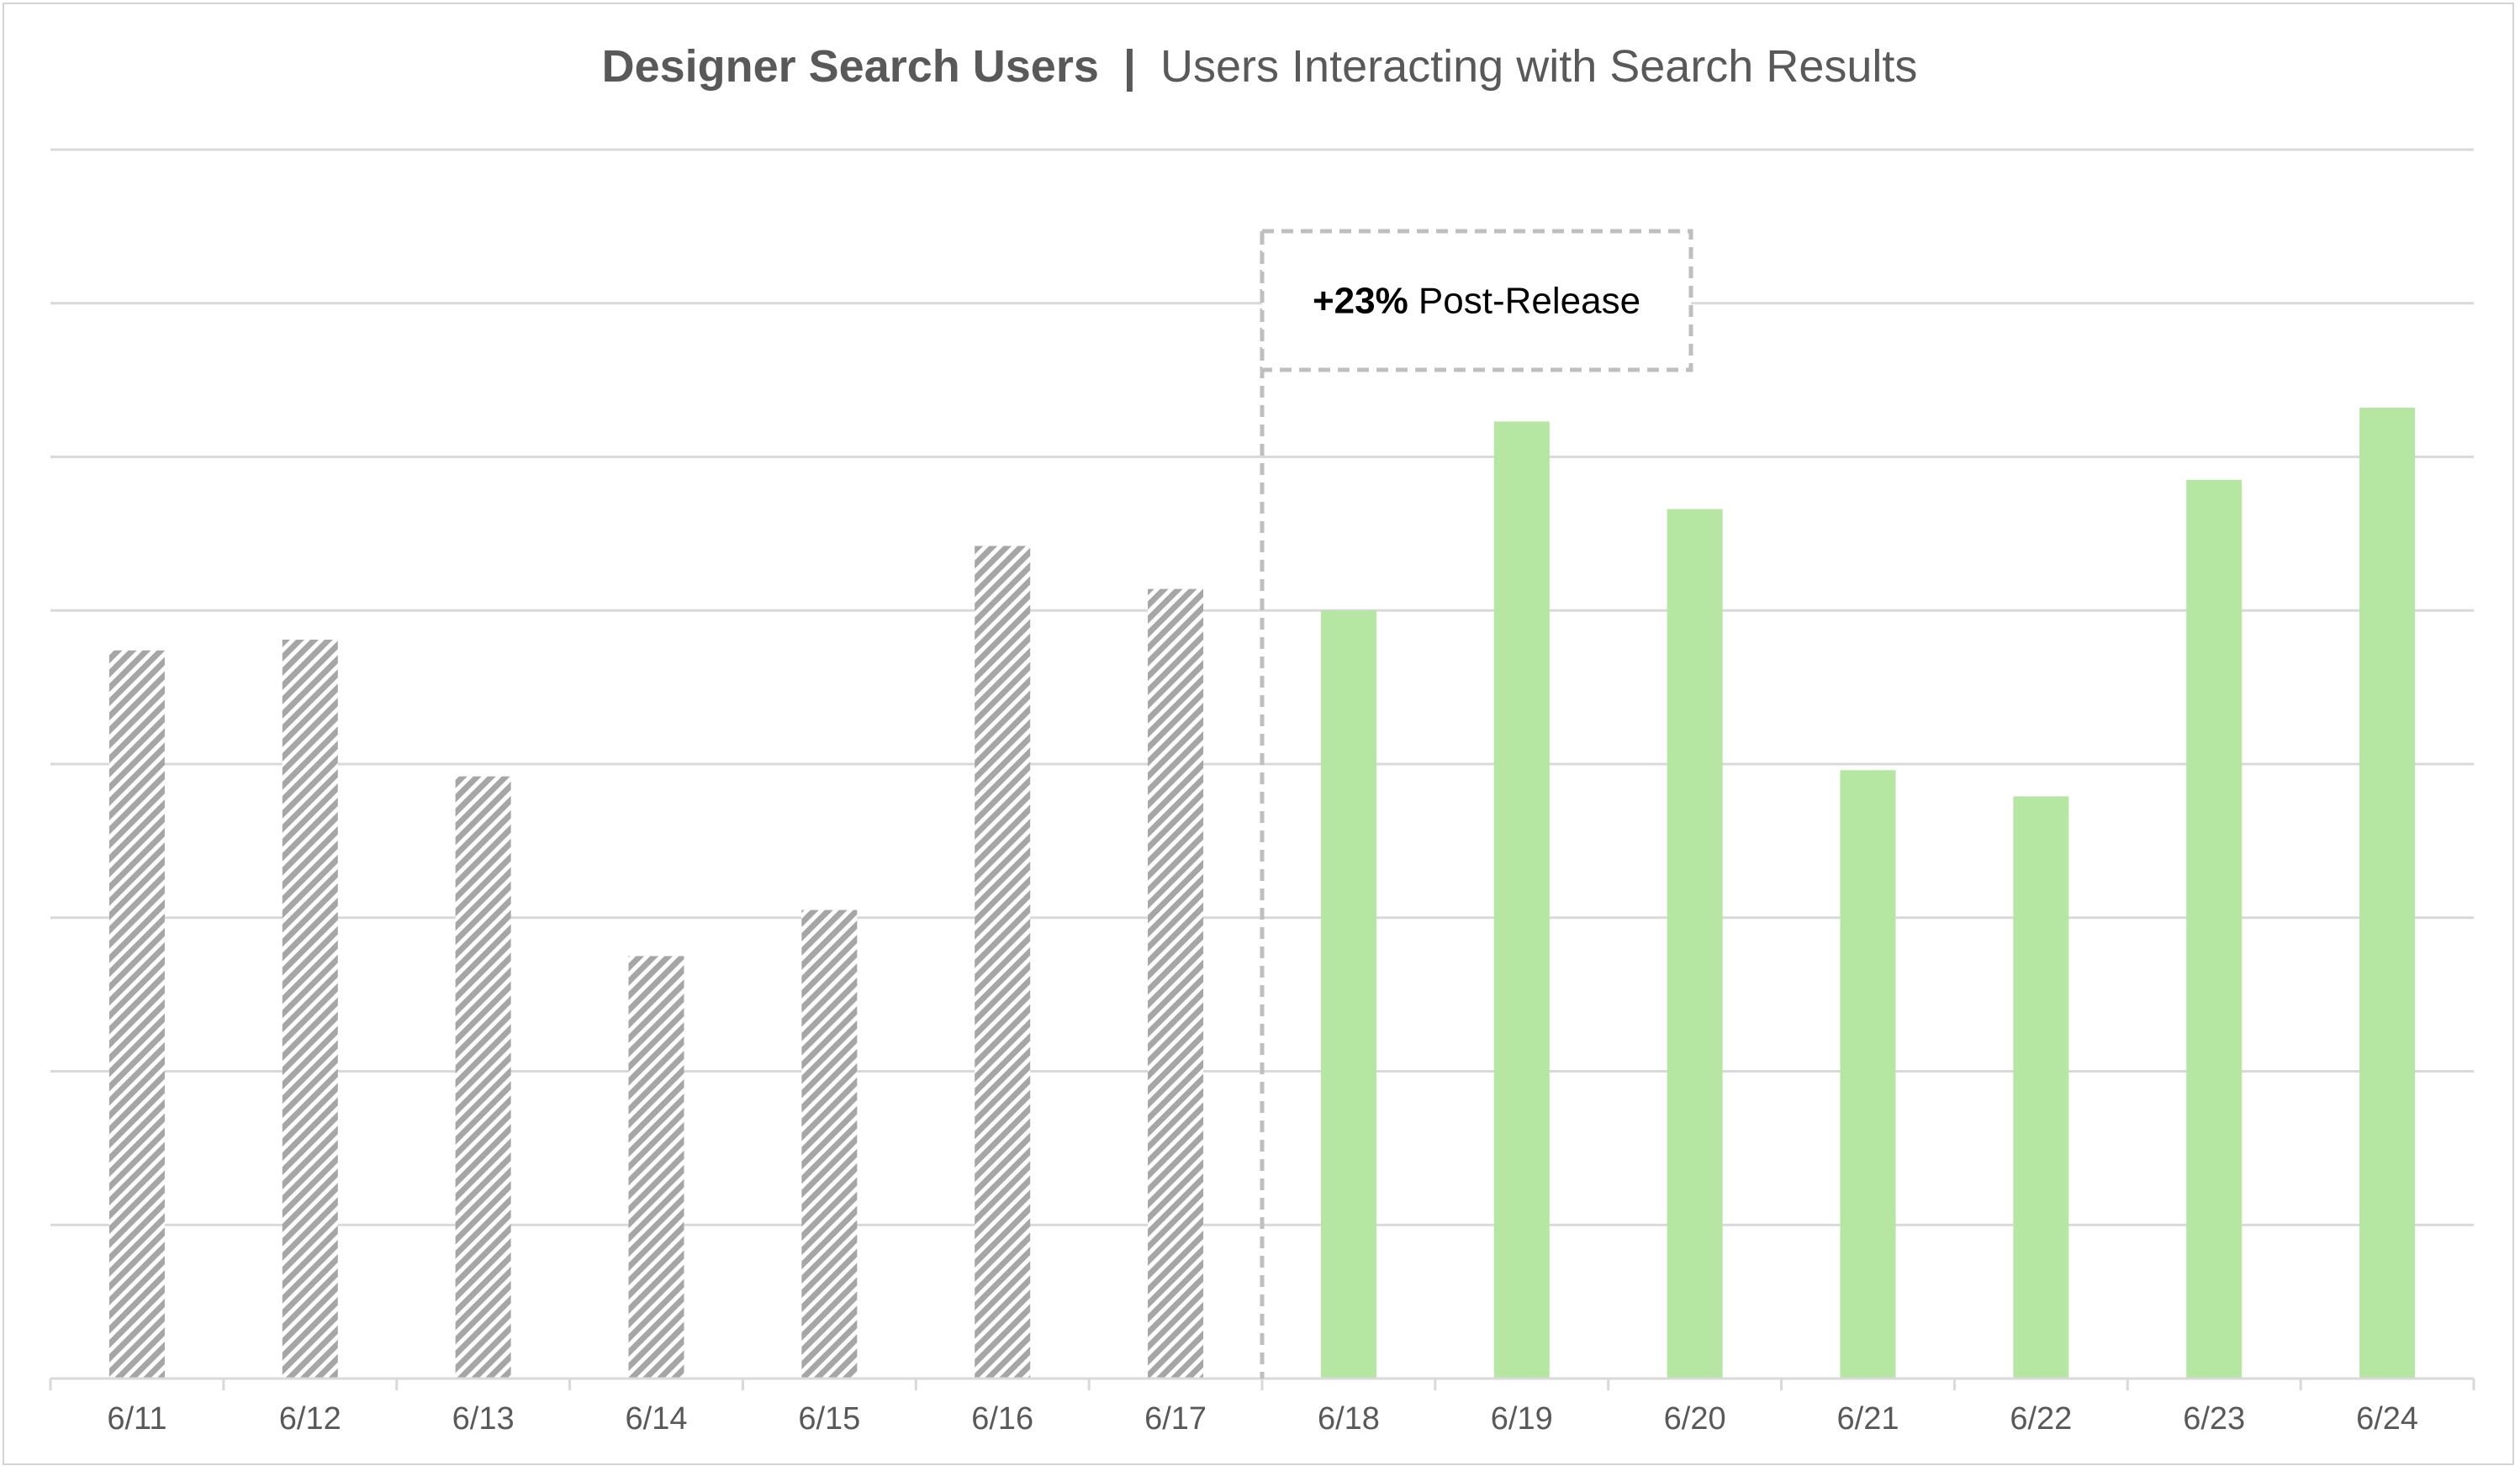  I want to click on title-subtitle: Users Interacting with Search Results, so click(1538, 66).